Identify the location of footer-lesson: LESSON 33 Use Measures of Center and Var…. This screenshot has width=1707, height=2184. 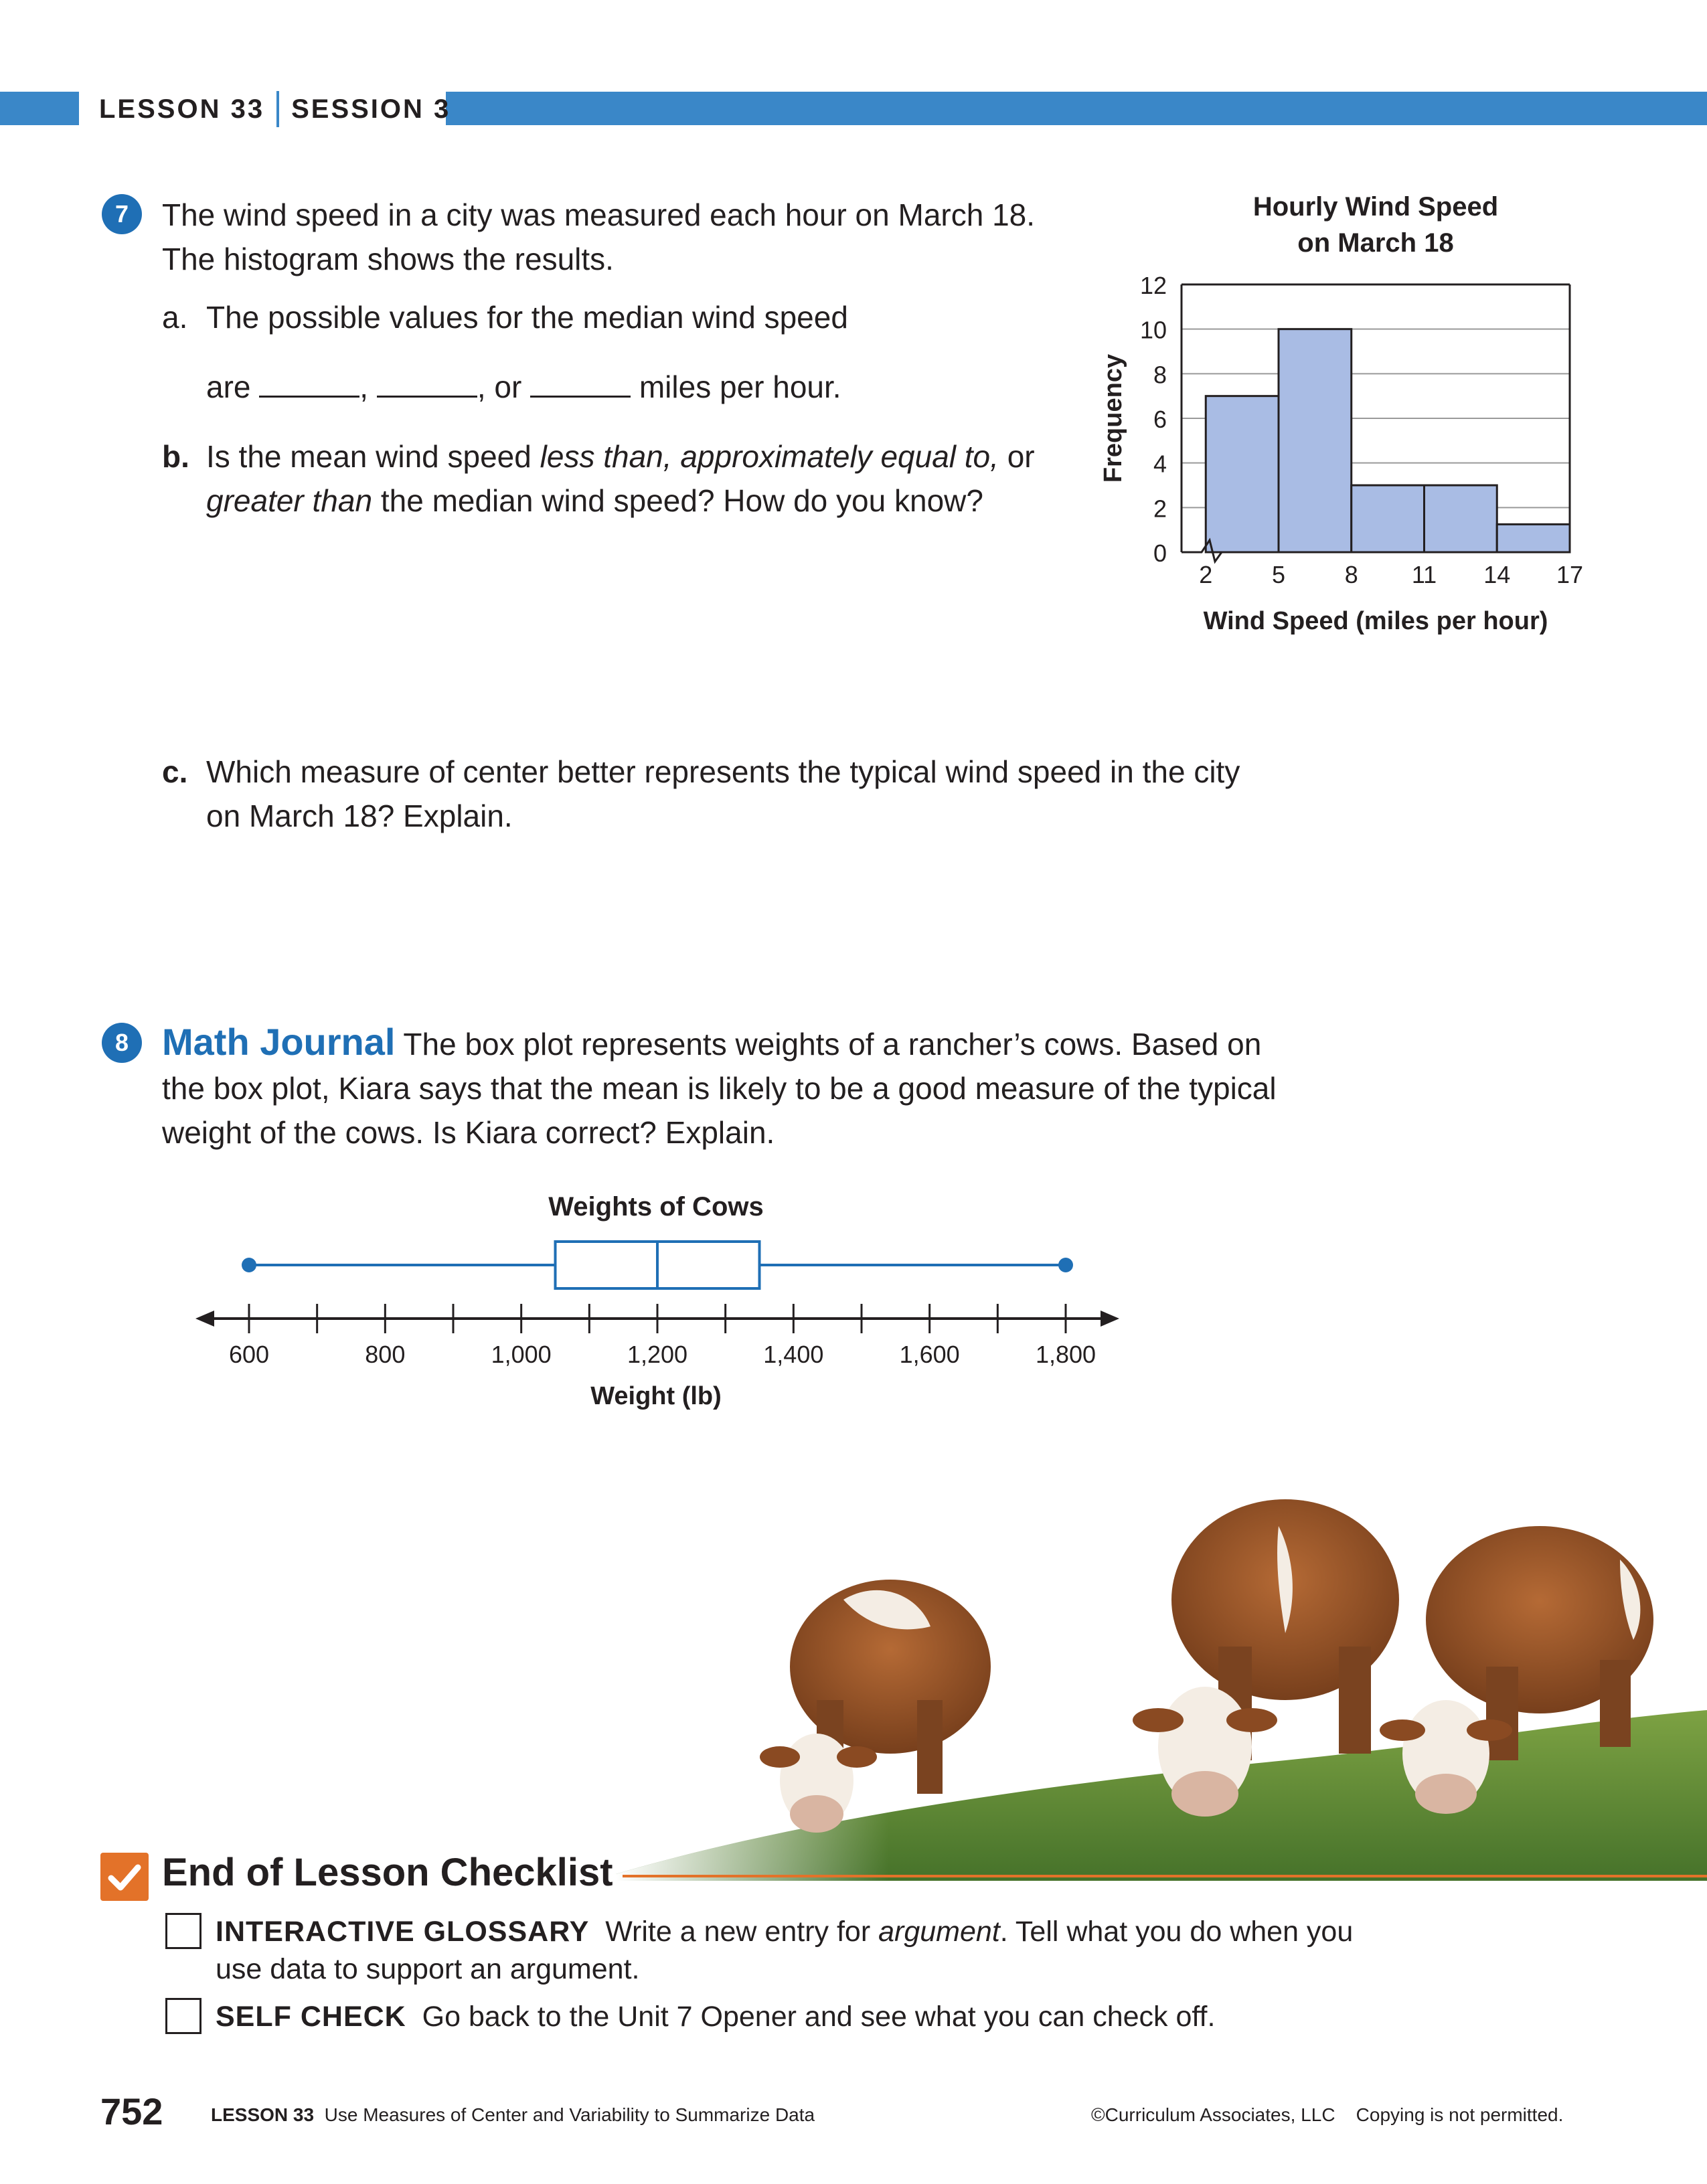
(513, 2115).